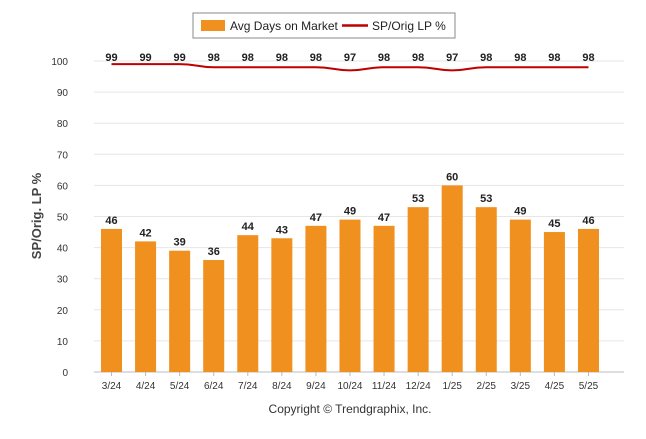  What do you see at coordinates (487, 386) in the screenshot?
I see `x-tick-label: 2/25` at bounding box center [487, 386].